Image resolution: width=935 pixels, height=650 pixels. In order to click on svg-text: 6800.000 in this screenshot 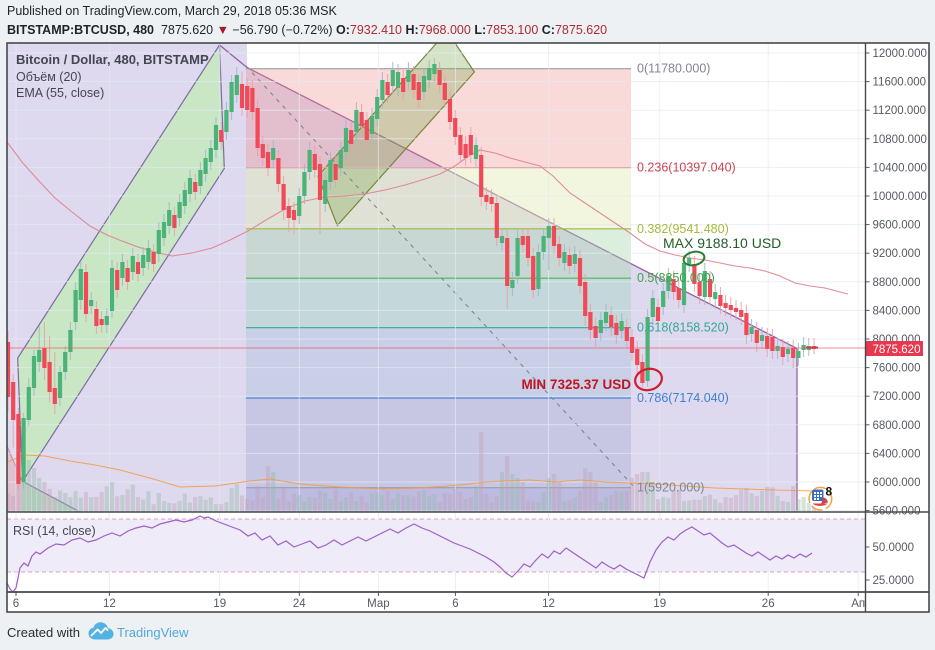, I will do `click(897, 426)`.